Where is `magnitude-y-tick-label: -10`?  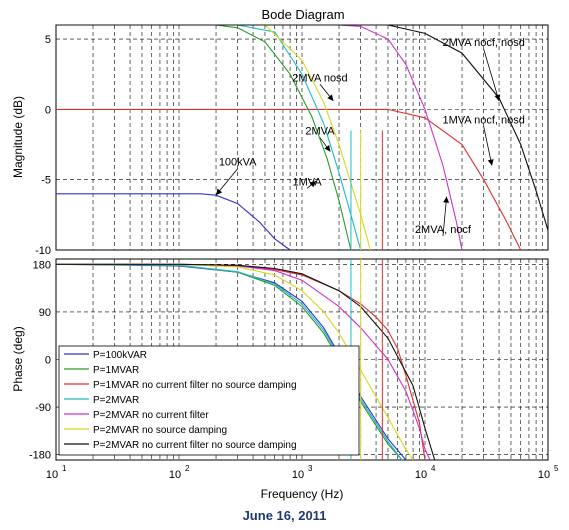 magnitude-y-tick-label: -10 is located at coordinates (43, 251).